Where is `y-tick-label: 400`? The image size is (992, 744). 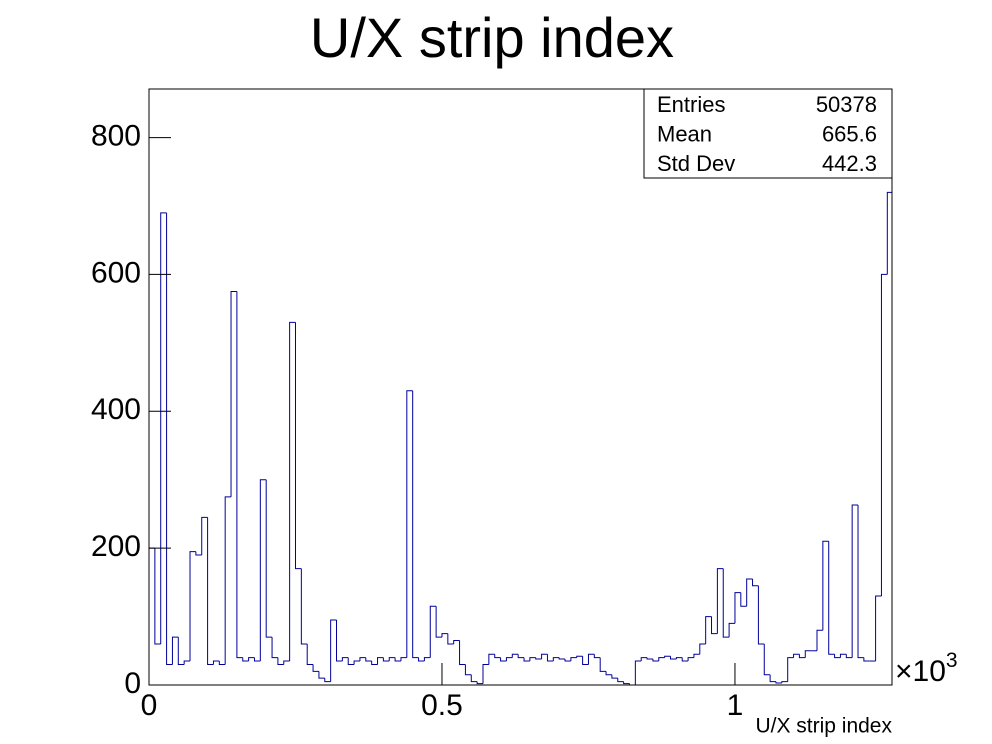
y-tick-label: 400 is located at coordinates (116, 409).